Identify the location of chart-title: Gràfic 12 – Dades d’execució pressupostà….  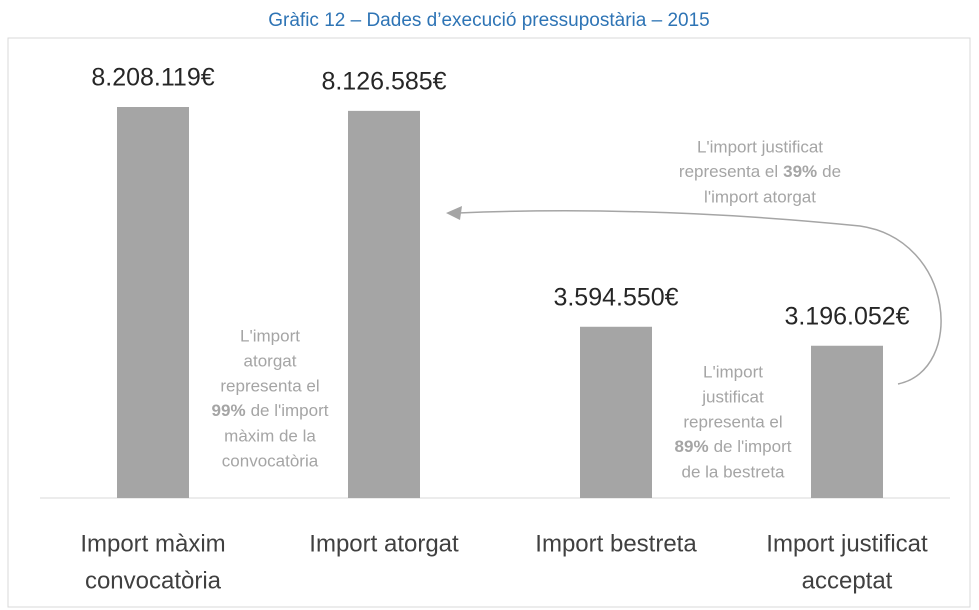
(488, 20).